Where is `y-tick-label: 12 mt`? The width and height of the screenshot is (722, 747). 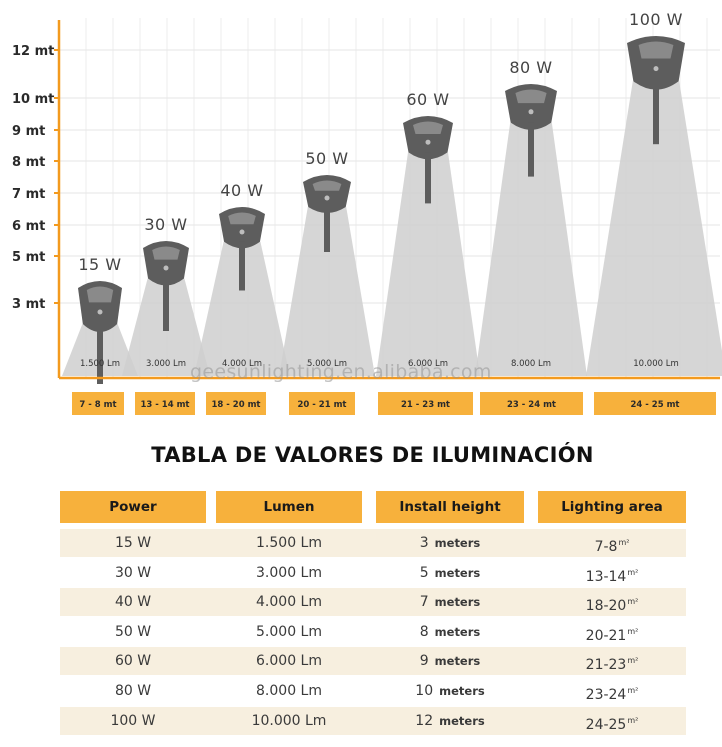 y-tick-label: 12 mt is located at coordinates (33, 51).